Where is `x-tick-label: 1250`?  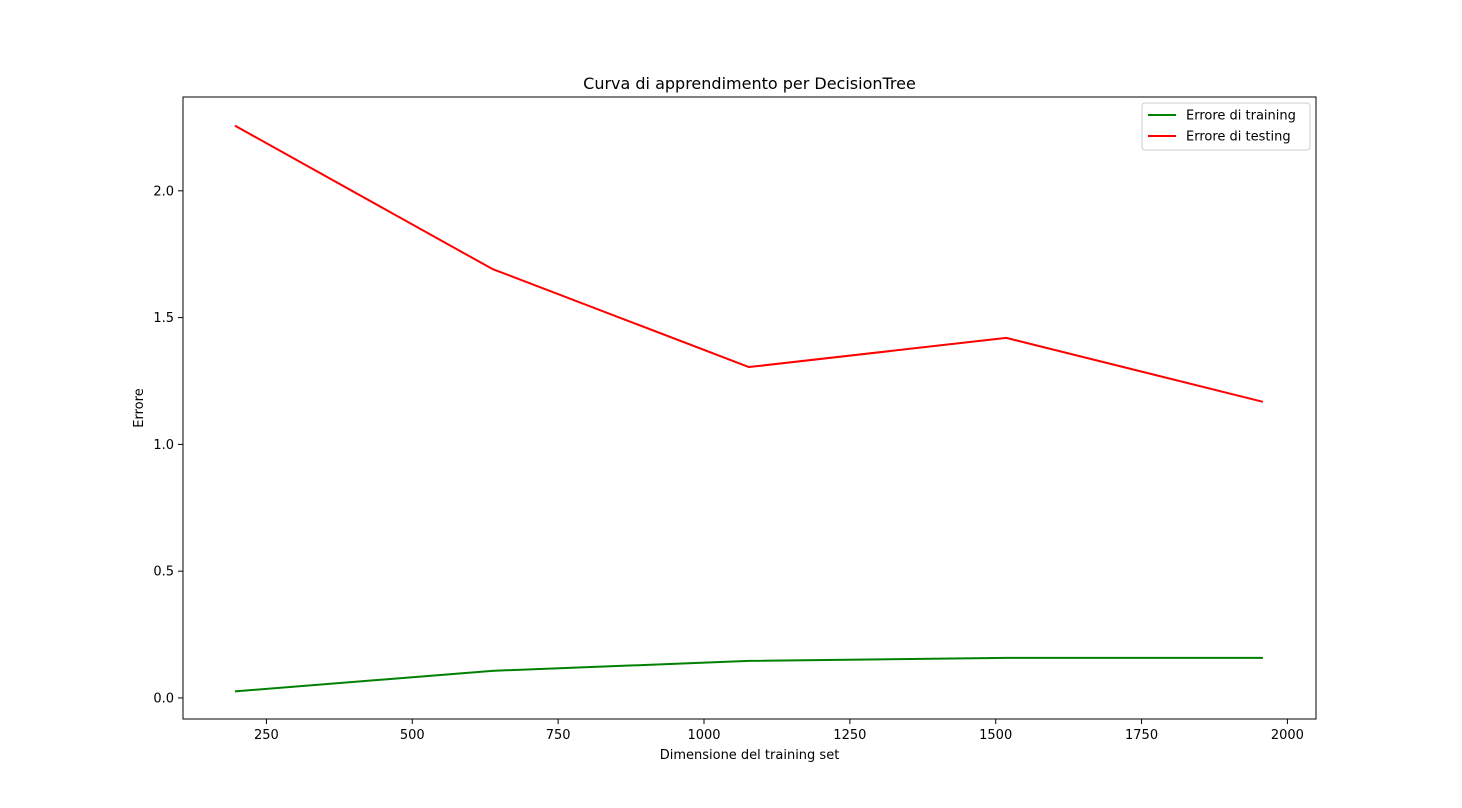
x-tick-label: 1250 is located at coordinates (849, 735).